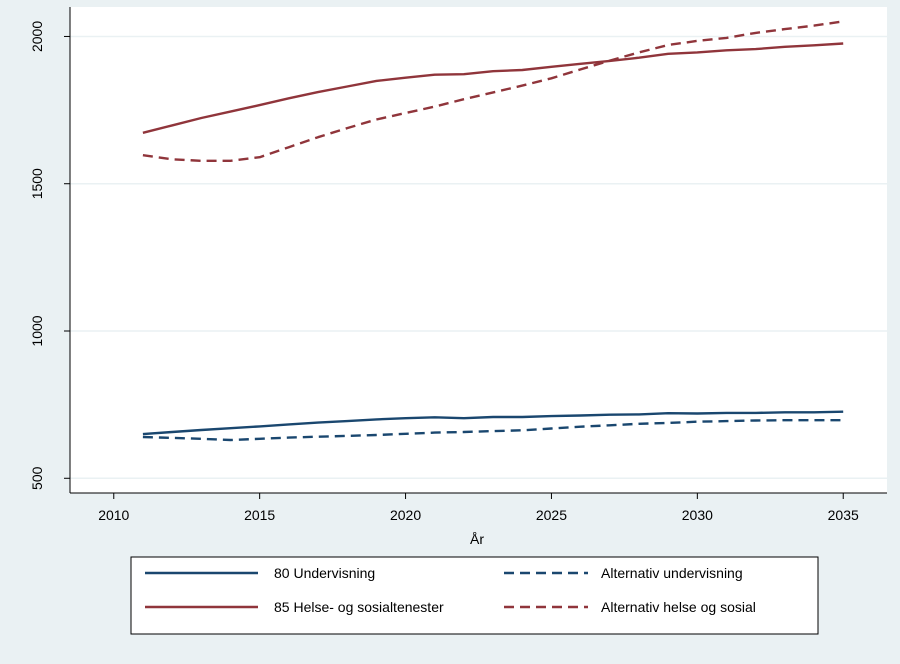 This screenshot has height=664, width=900. Describe the element at coordinates (37, 183) in the screenshot. I see `y-tick-label: 1500` at that location.